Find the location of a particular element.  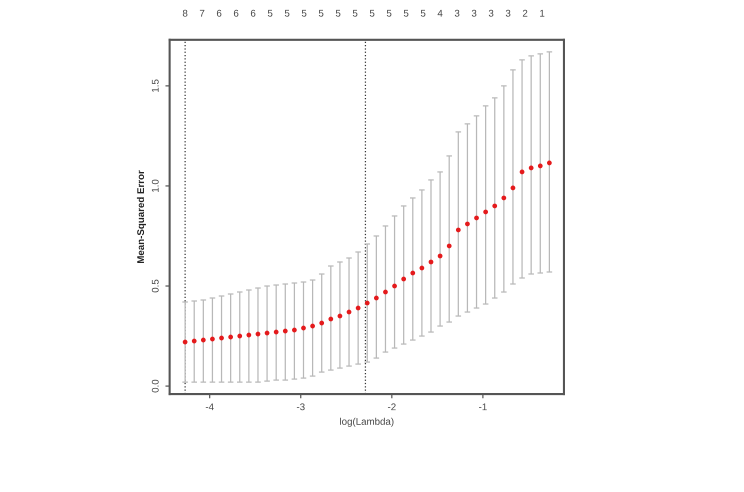

x-tick-label: -1 is located at coordinates (483, 406).